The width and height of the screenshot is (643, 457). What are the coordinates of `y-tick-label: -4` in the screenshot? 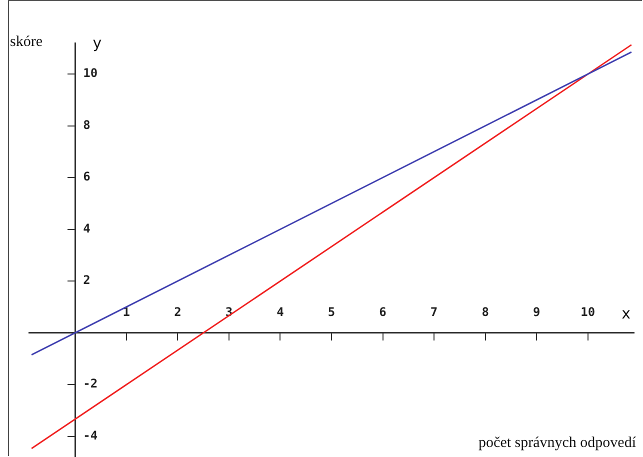 It's located at (90, 435).